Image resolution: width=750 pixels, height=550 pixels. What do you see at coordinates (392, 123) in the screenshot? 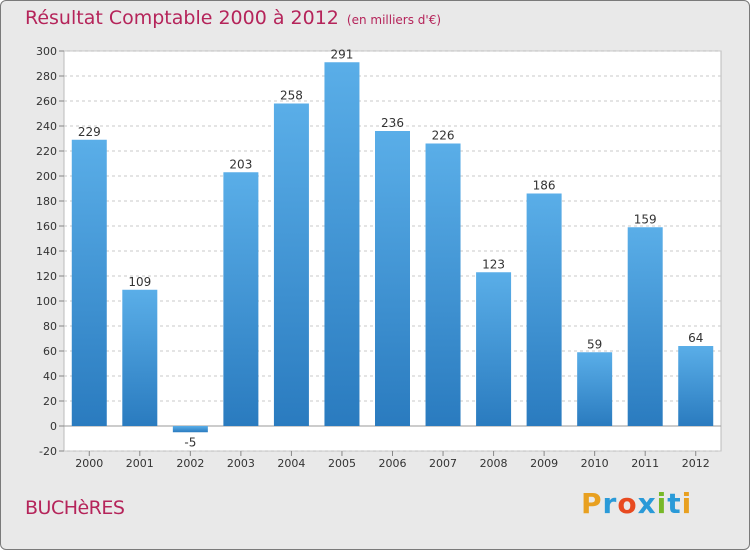
I see `value-label: 236` at bounding box center [392, 123].